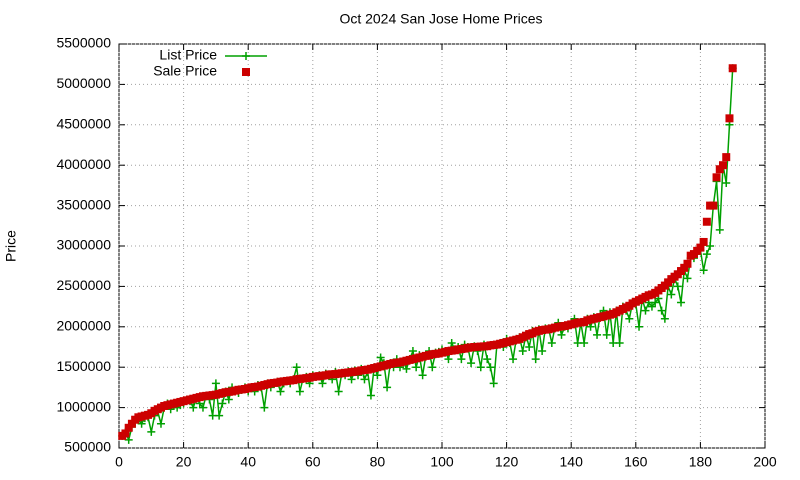  What do you see at coordinates (701, 462) in the screenshot?
I see `x-tick-label: 180` at bounding box center [701, 462].